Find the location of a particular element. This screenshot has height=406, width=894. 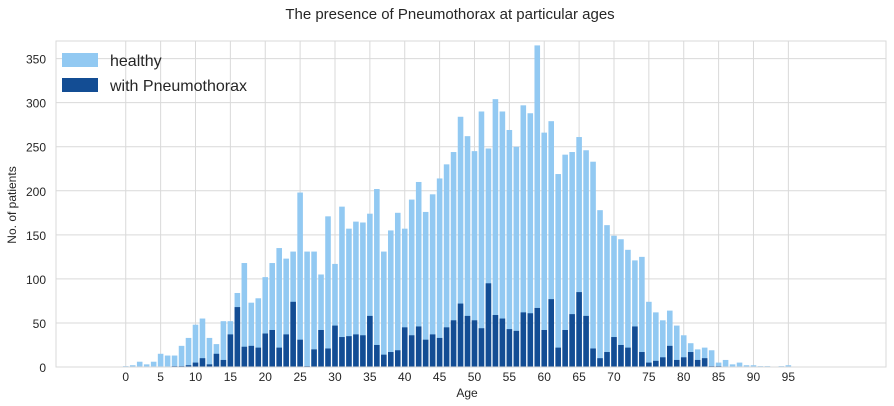

x-tick-label: 80 is located at coordinates (684, 377).